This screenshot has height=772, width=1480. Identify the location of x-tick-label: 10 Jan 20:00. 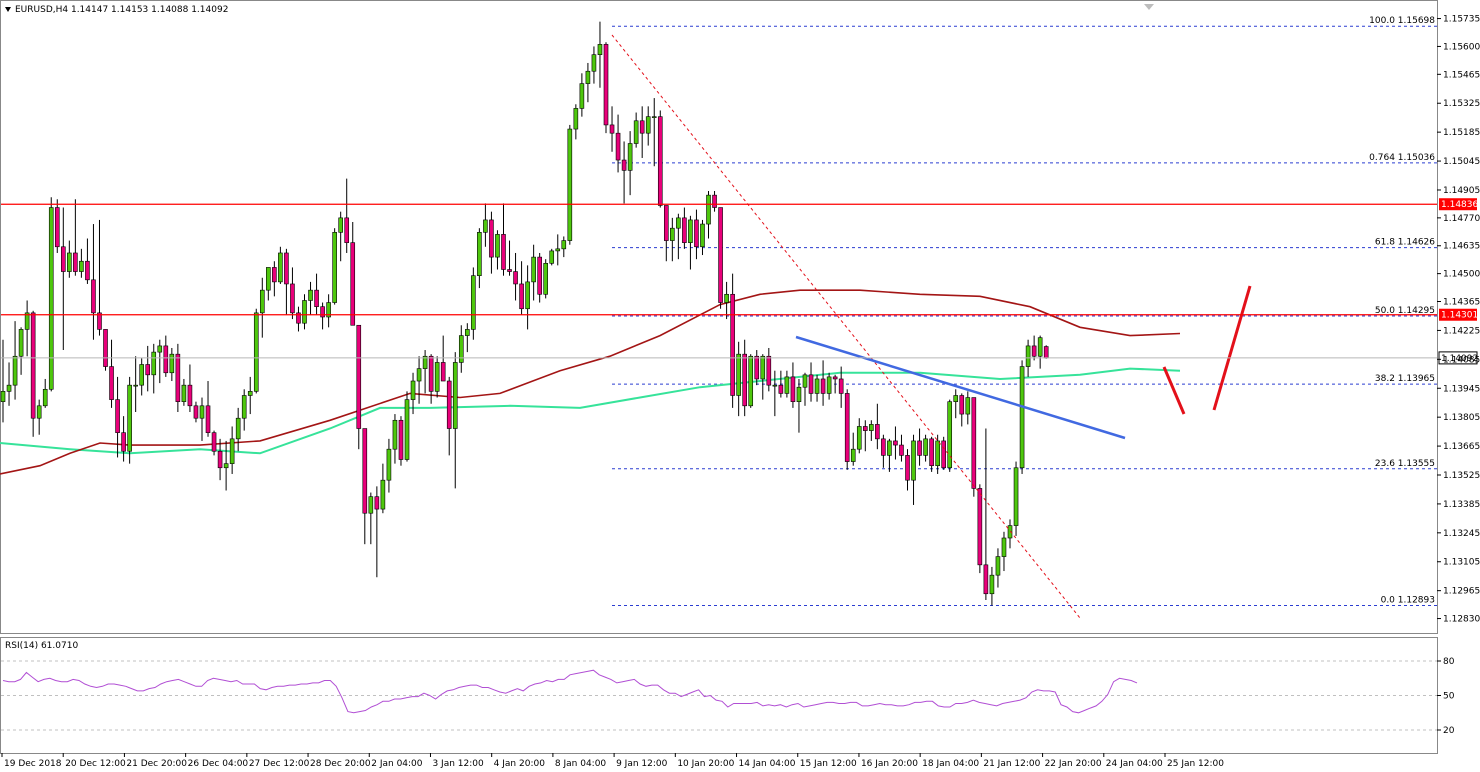
(705, 764).